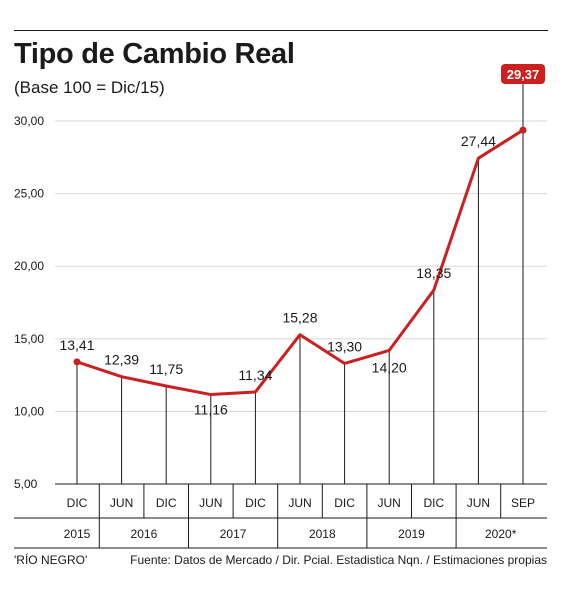  I want to click on chart-title: Tipo de Cambio Real, so click(154, 54).